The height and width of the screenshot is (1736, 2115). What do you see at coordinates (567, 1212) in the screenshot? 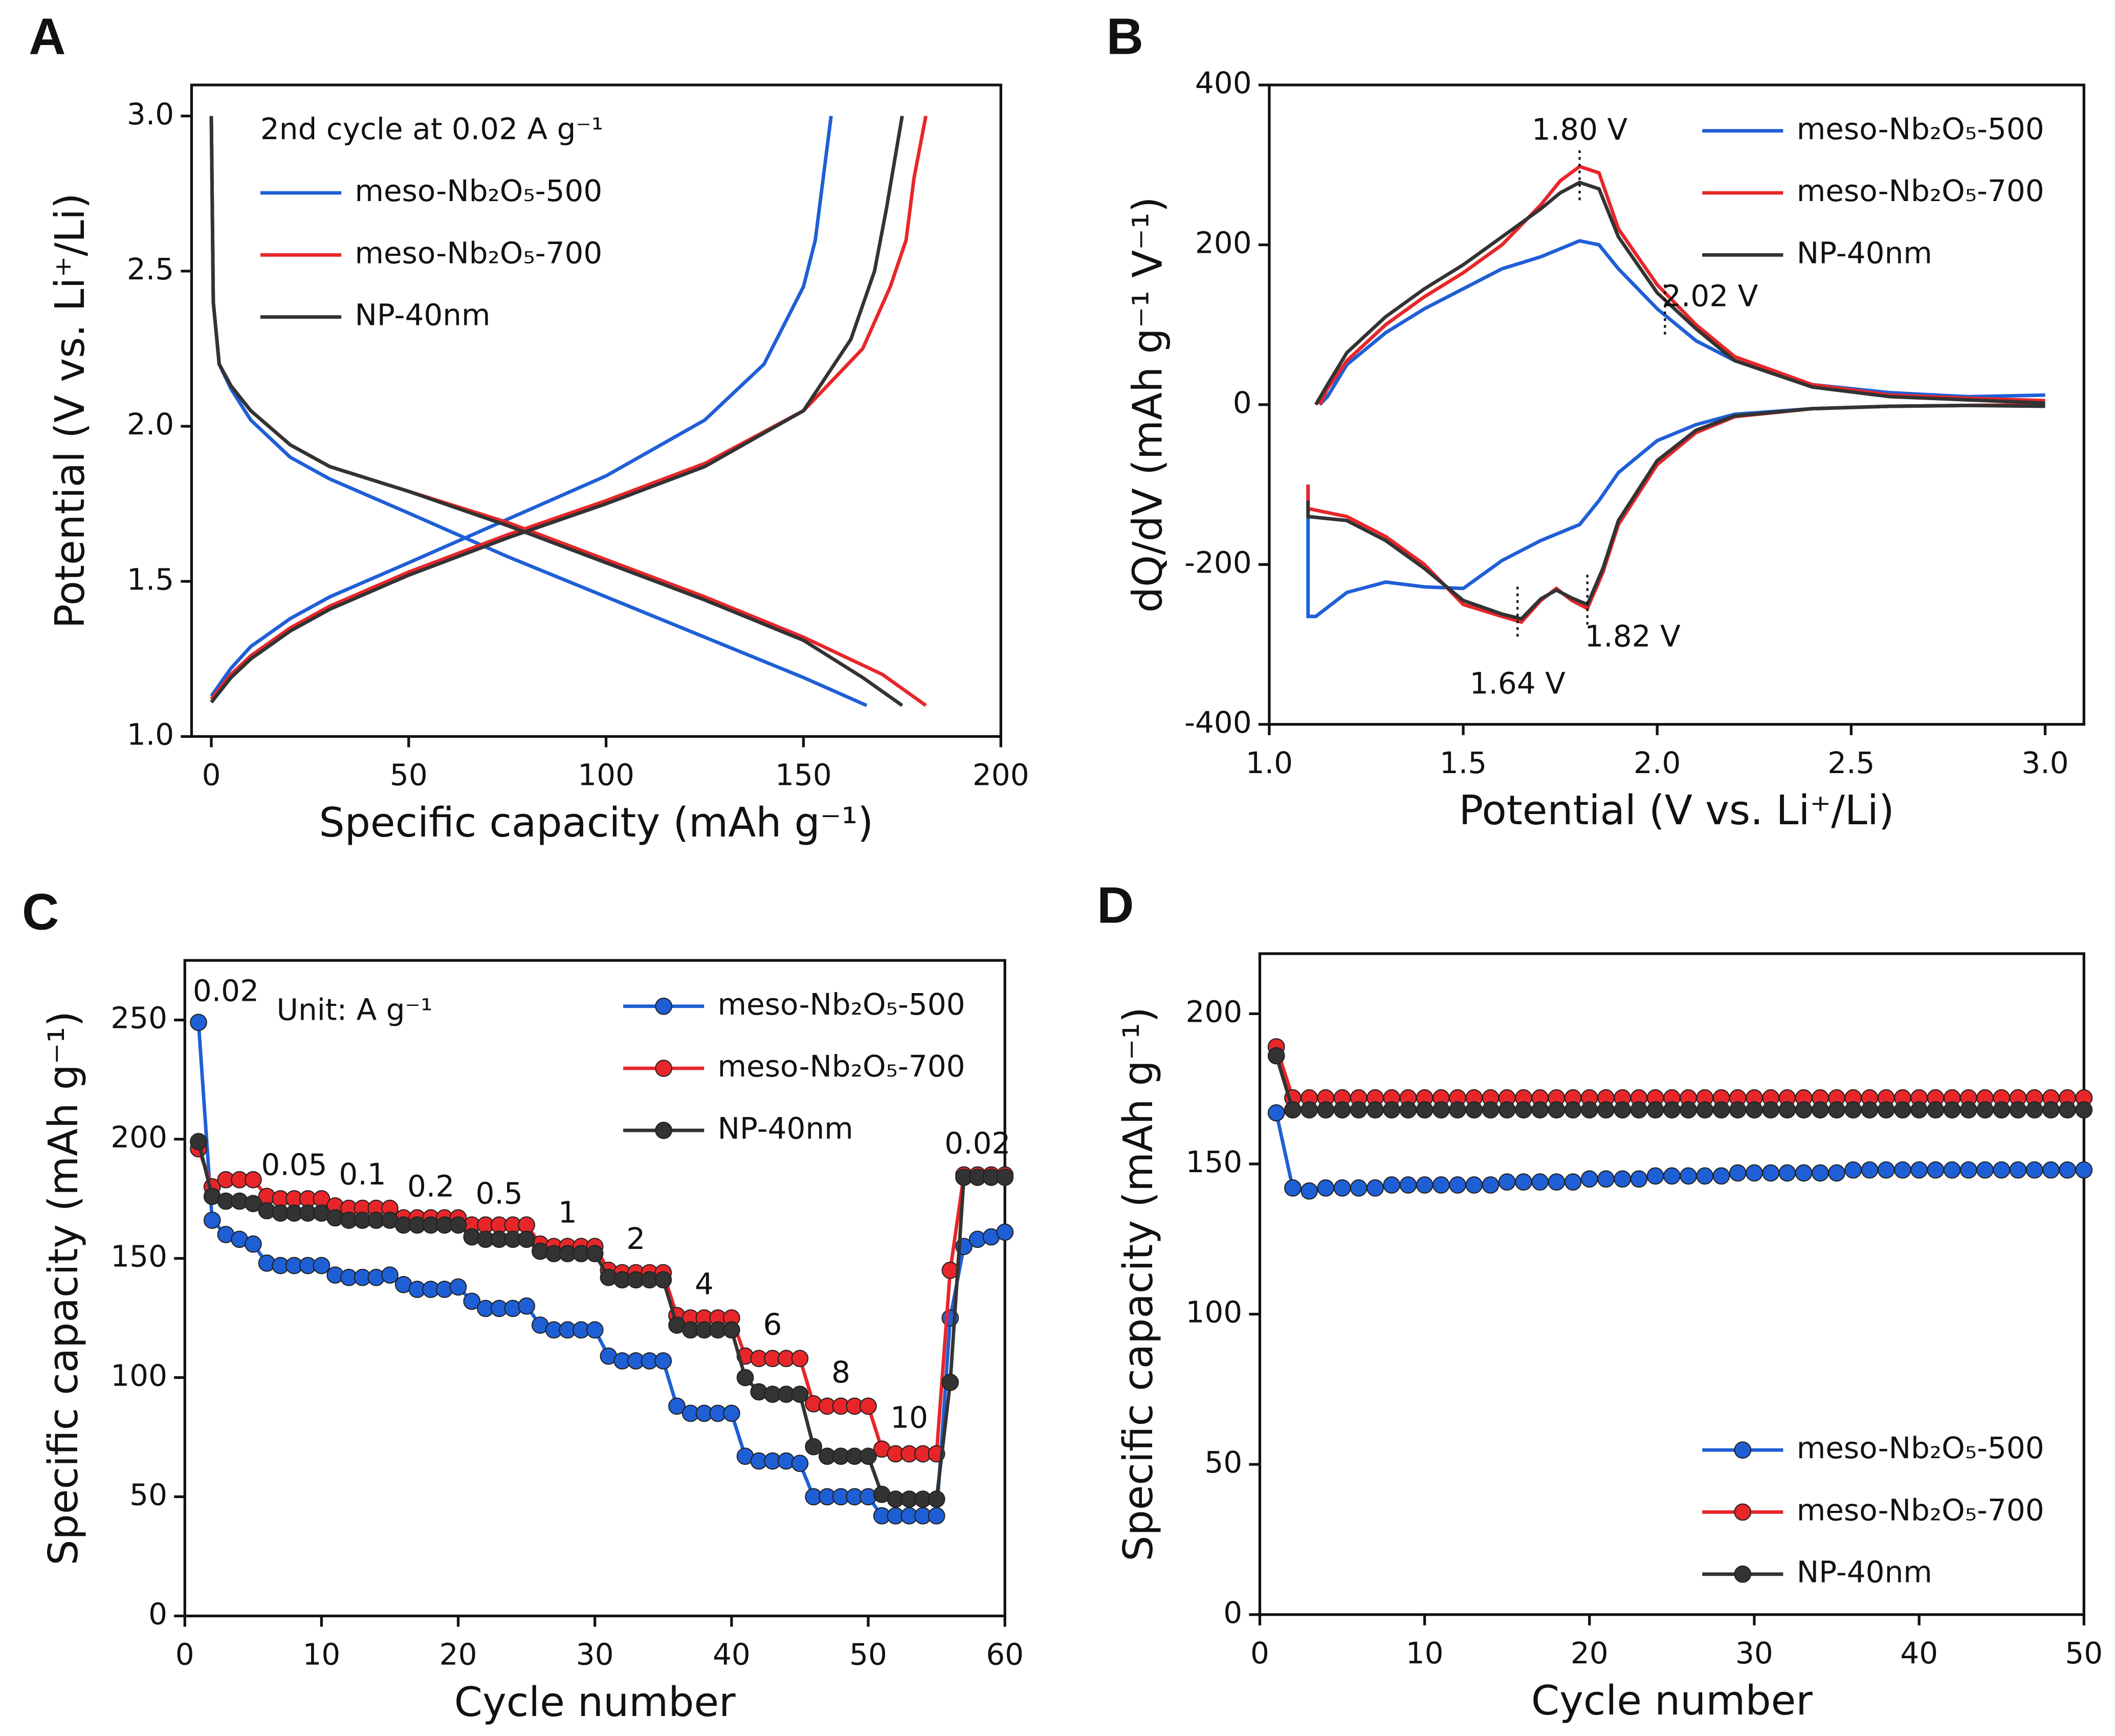
I see `rate-label: 1` at bounding box center [567, 1212].